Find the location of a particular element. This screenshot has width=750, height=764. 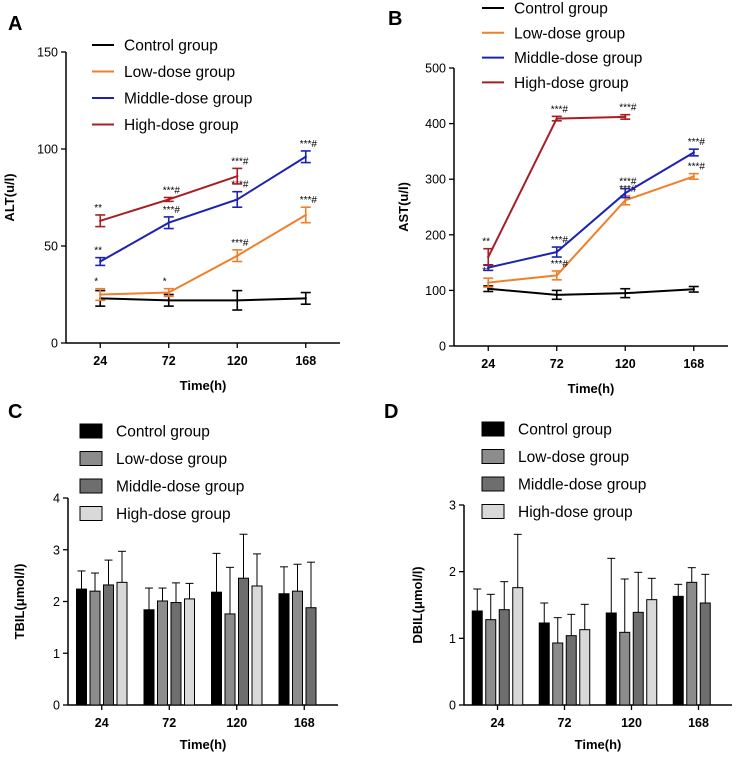

y-tick-label: 300 is located at coordinates (435, 180).